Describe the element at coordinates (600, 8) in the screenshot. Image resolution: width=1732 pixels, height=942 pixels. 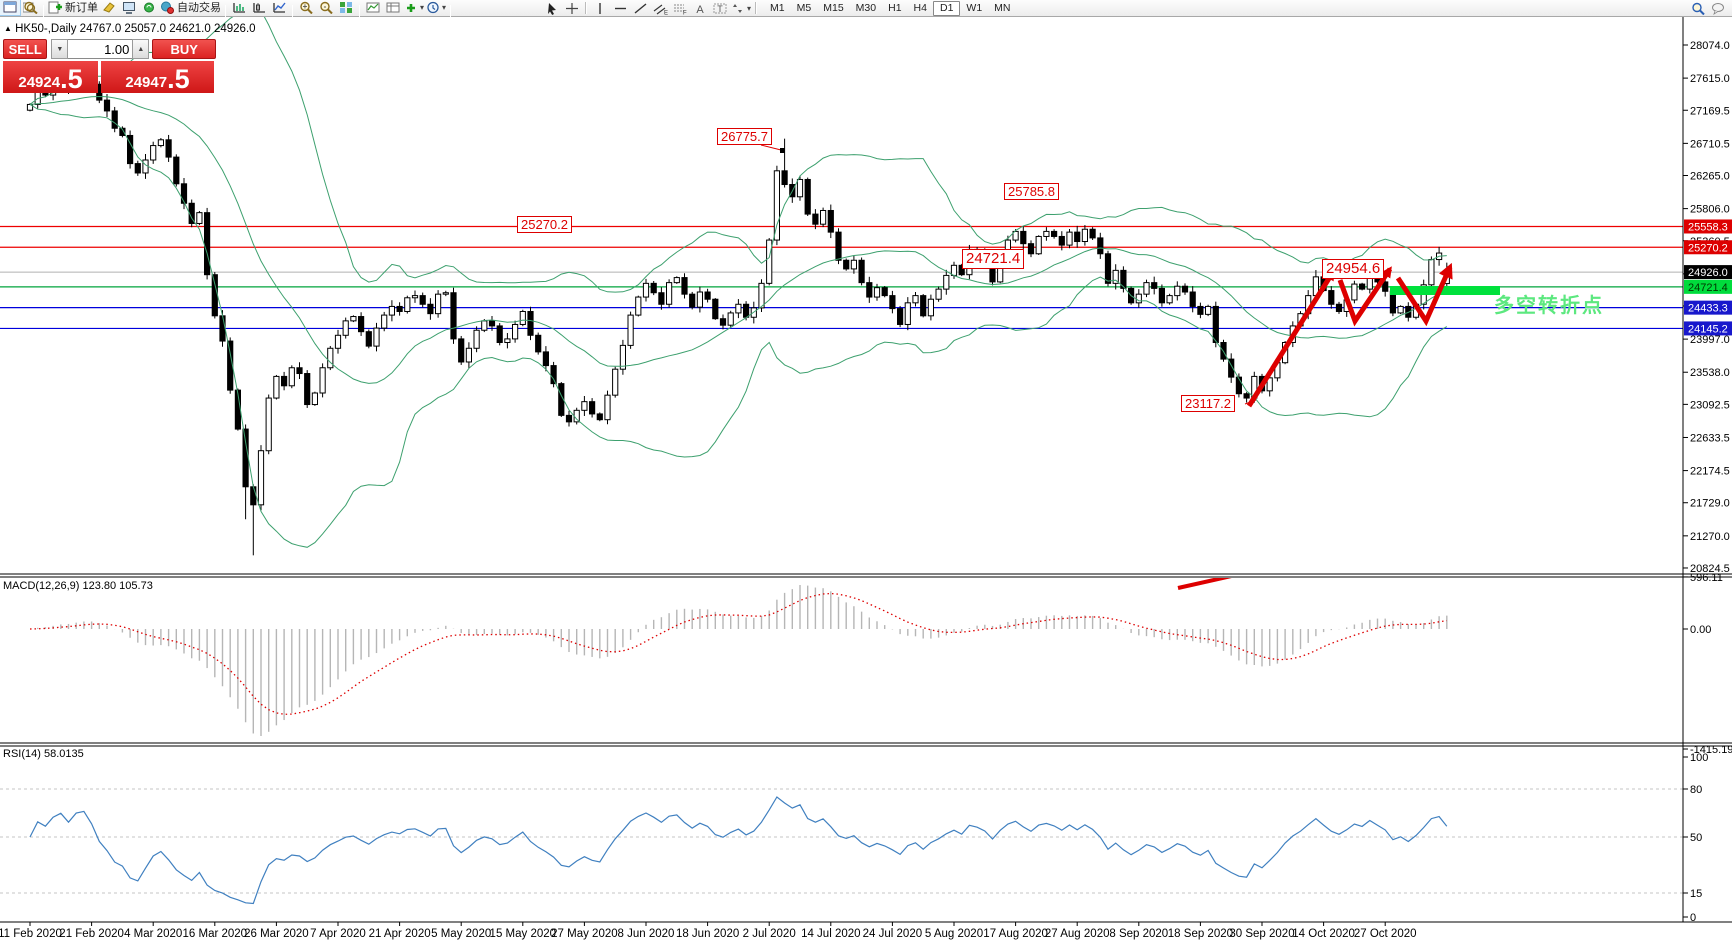
I see `vline-icon` at that location.